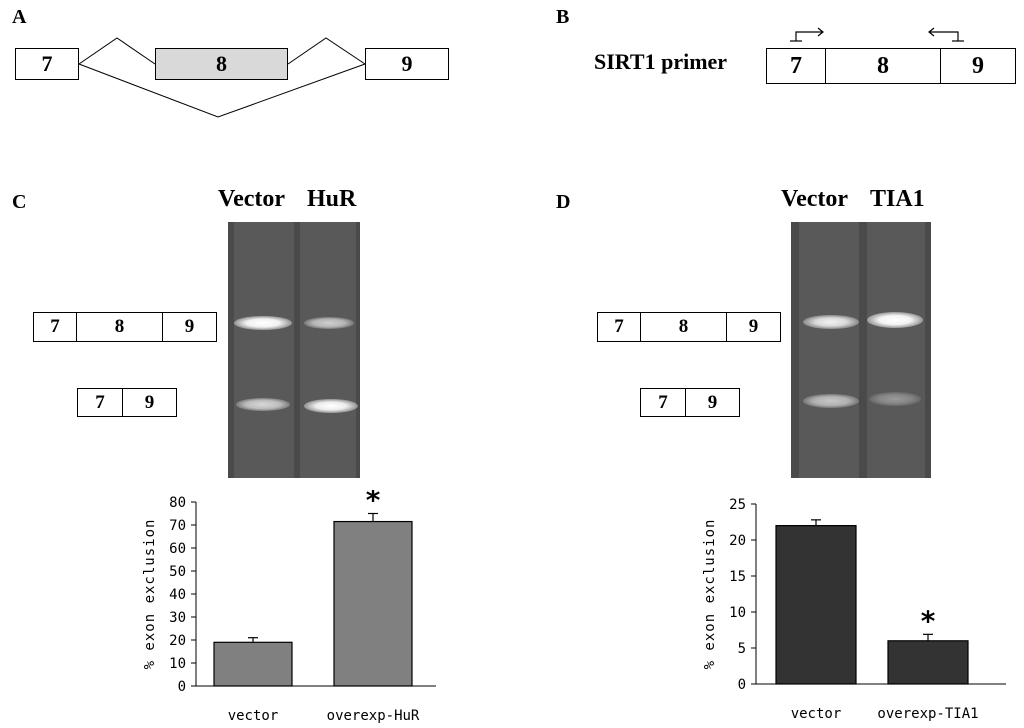 The width and height of the screenshot is (1024, 728). I want to click on chart-c-bar-vector, so click(253, 664).